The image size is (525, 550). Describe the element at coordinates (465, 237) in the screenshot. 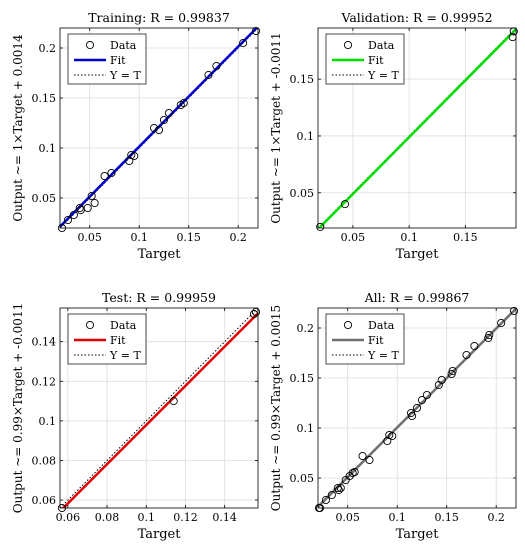

I see `x-tick-label: 0.15` at that location.